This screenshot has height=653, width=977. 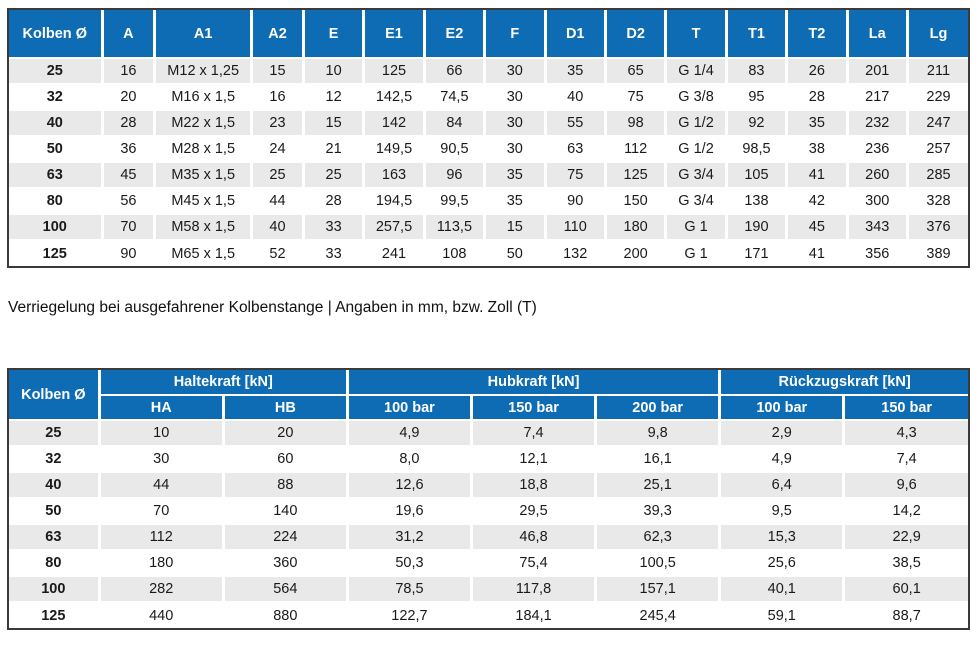 What do you see at coordinates (636, 253) in the screenshot?
I see `value-cell: 200` at bounding box center [636, 253].